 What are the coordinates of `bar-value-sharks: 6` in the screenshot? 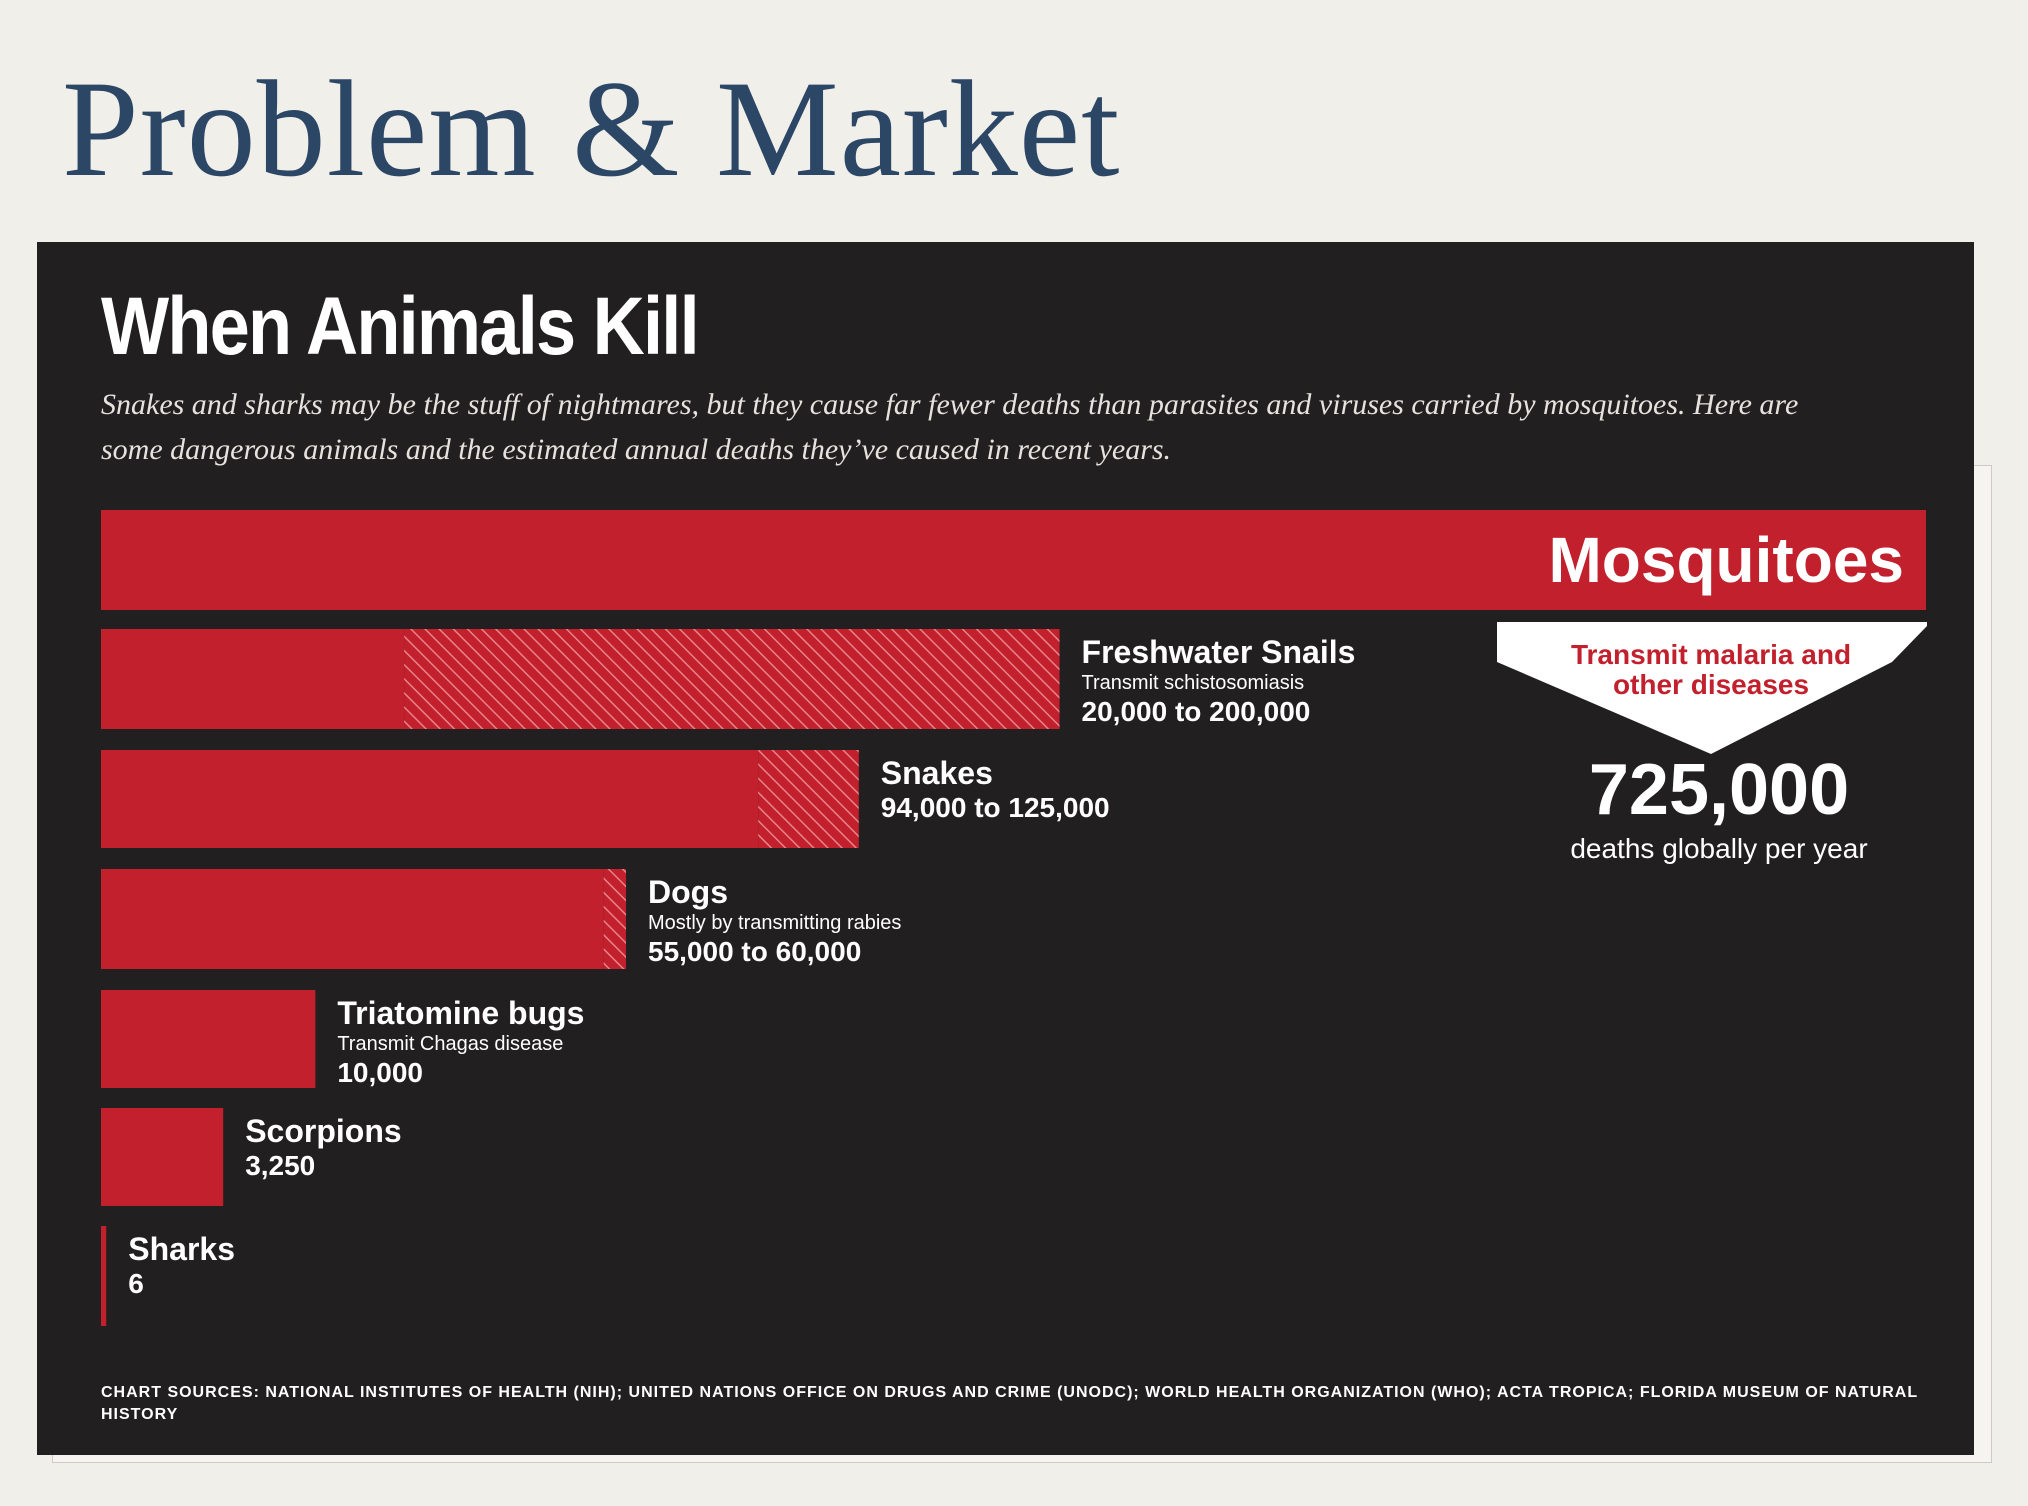 It's located at (136, 1283).